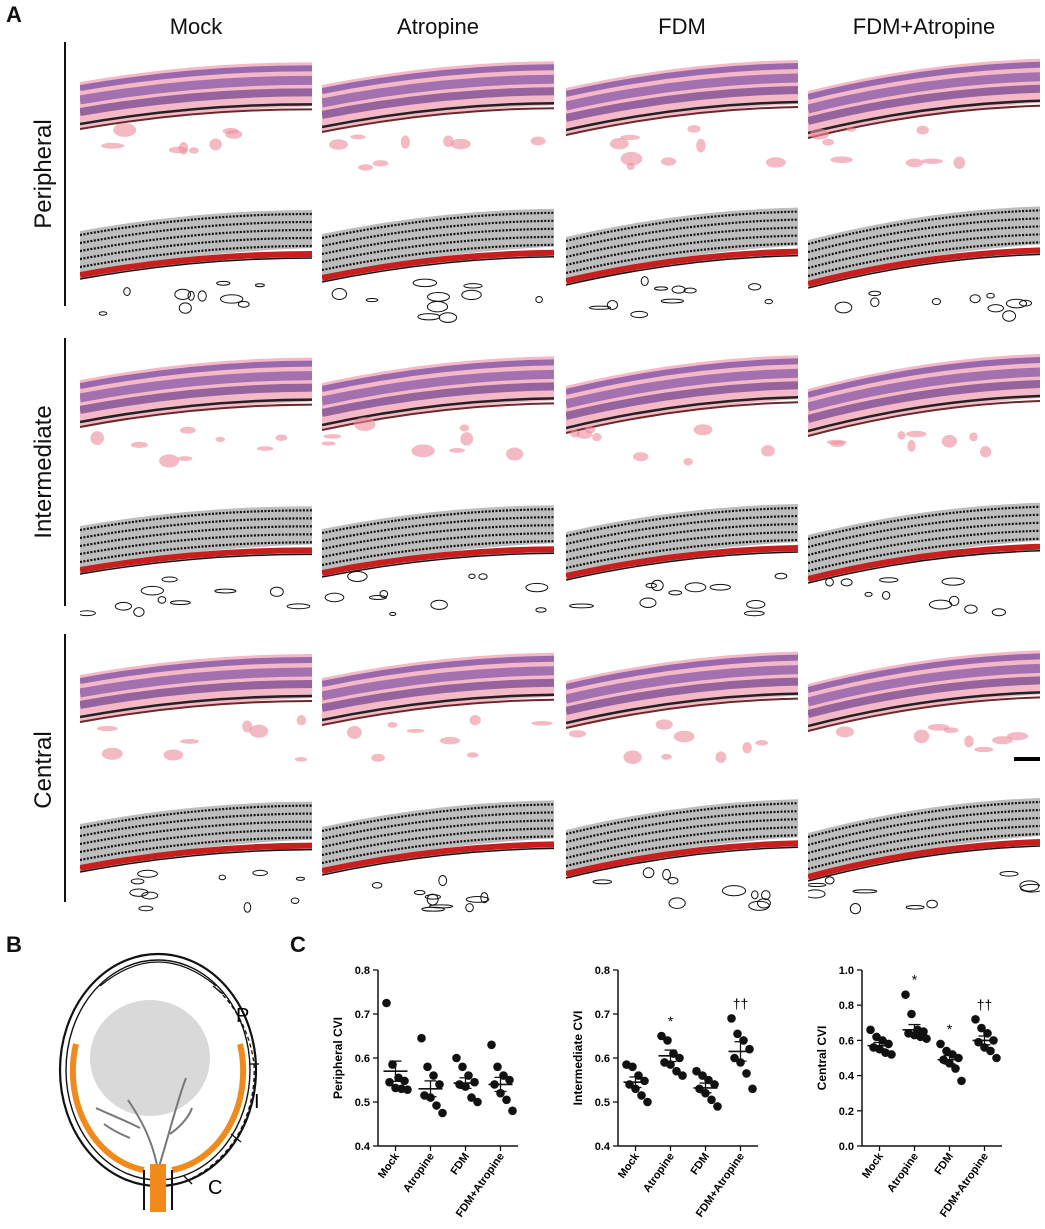  I want to click on row-divider-intermediate, so click(65, 472).